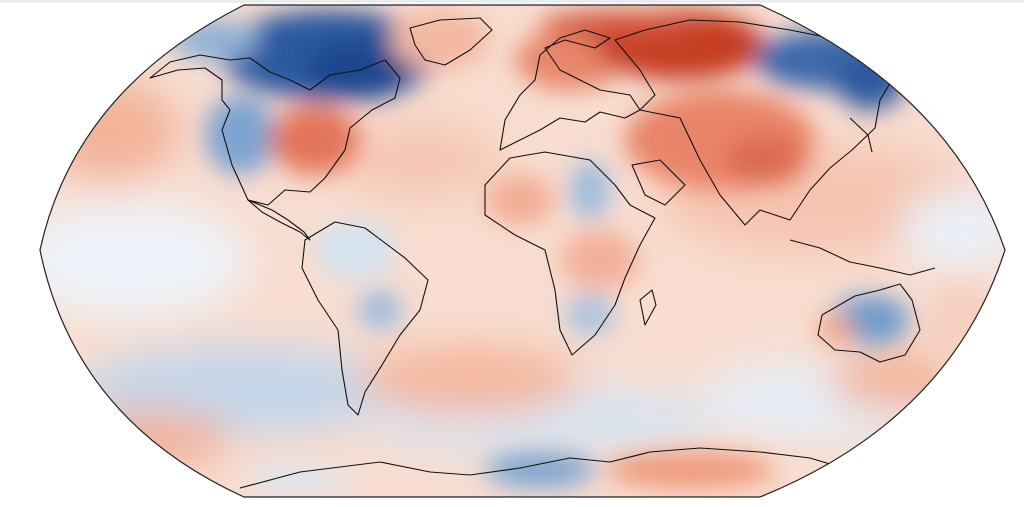 The height and width of the screenshot is (507, 1024). What do you see at coordinates (365, 318) in the screenshot?
I see `south-america-coast` at bounding box center [365, 318].